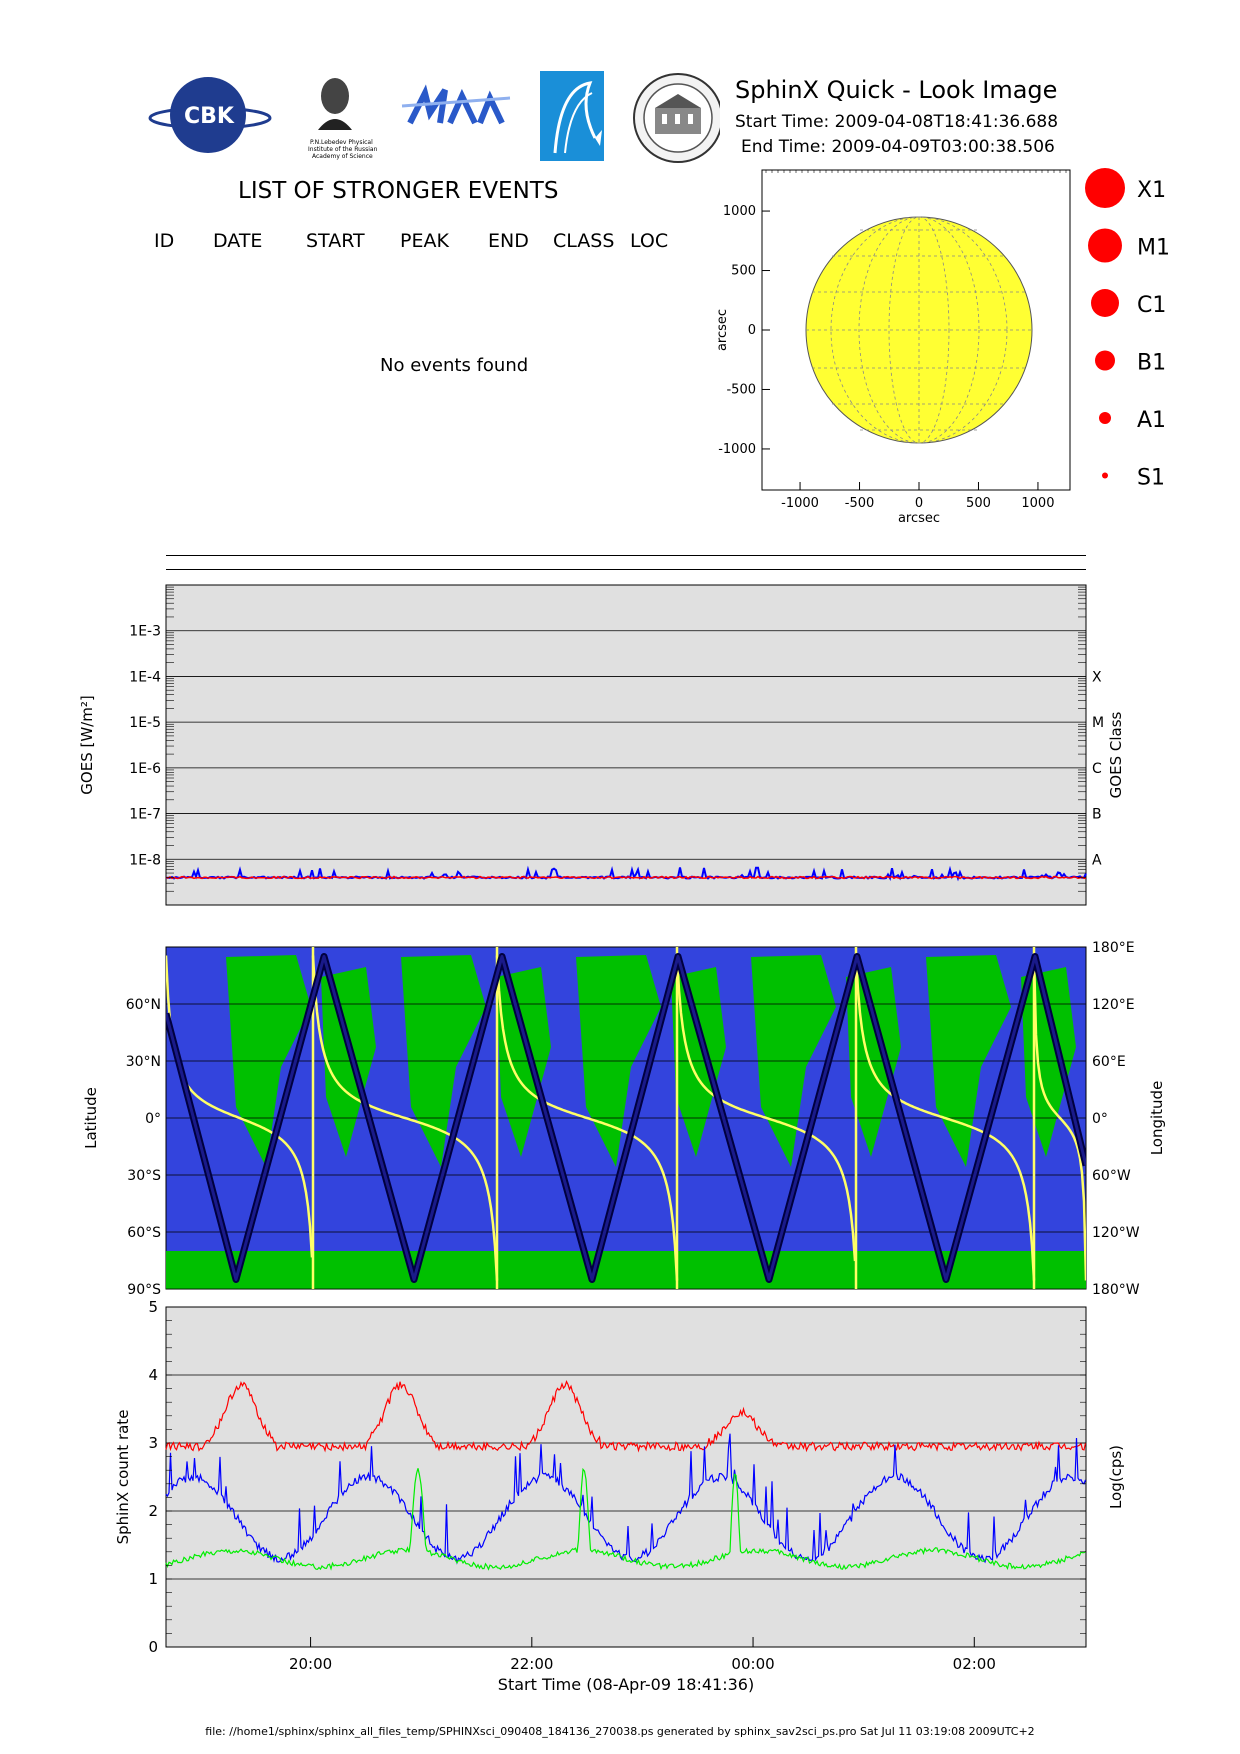  What do you see at coordinates (1109, 1062) in the screenshot?
I see `lon-tick-label: 60°E` at bounding box center [1109, 1062].